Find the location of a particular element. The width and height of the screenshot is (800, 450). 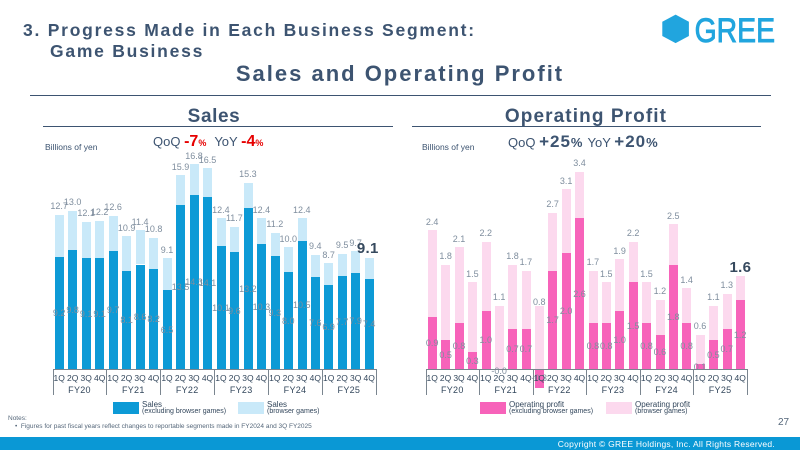

svg-text: GREE is located at coordinates (735, 31).